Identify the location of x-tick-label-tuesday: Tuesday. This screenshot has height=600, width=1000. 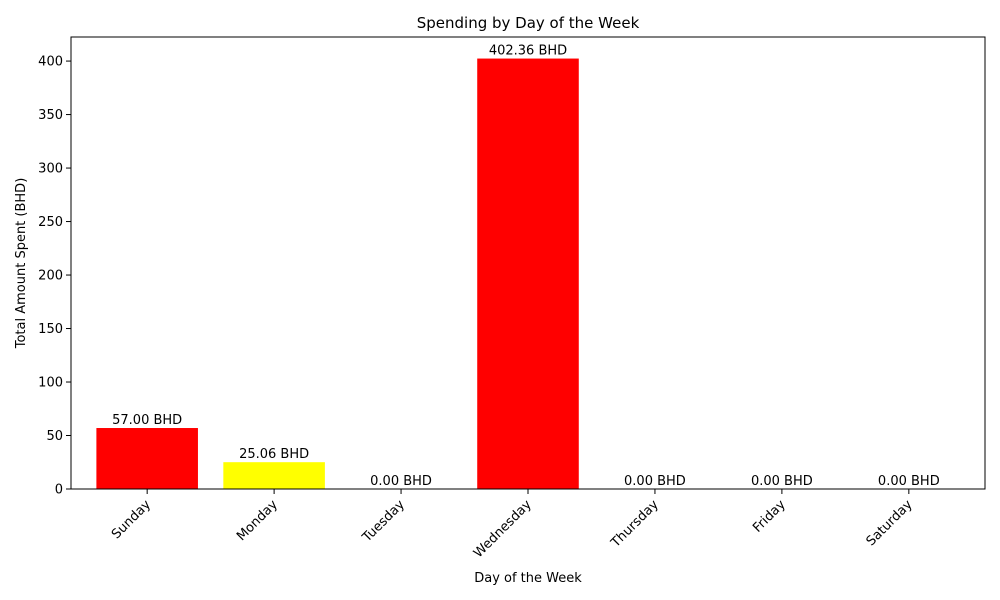
(383, 521).